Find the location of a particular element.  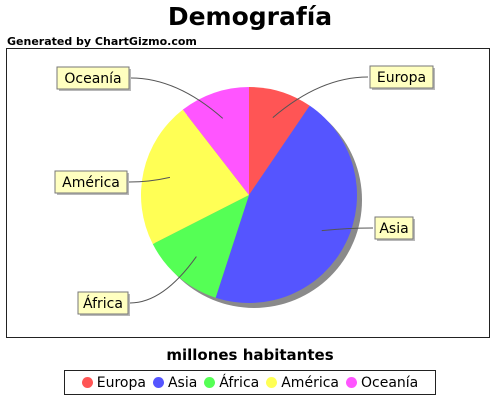

slice-label-asia: Asia is located at coordinates (393, 229).